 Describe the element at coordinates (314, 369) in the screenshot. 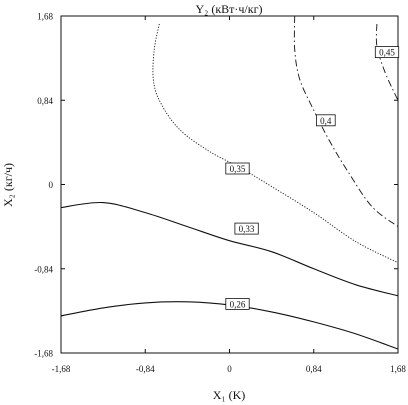

I see `x-tick-label: 0,84` at that location.